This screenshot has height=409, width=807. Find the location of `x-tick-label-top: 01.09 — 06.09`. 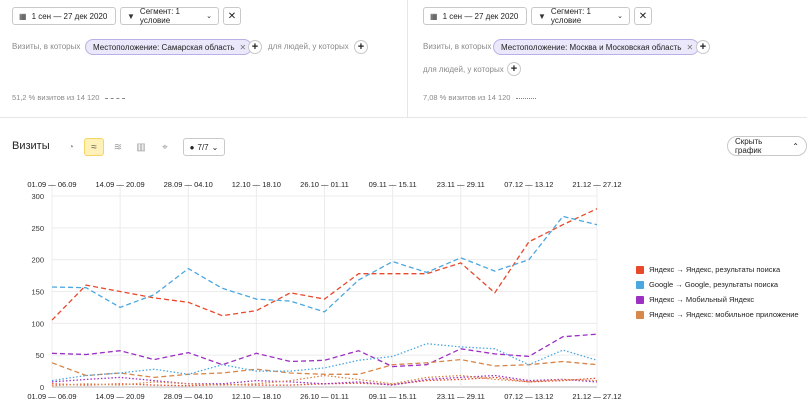

x-tick-label-top: 01.09 — 06.09 is located at coordinates (51, 184).